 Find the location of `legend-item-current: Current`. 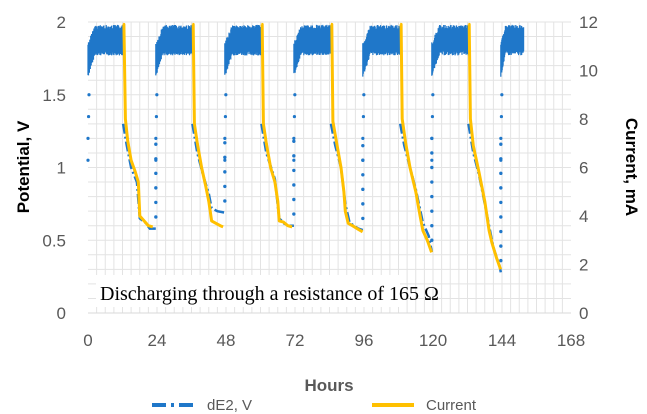

legend-item-current: Current is located at coordinates (424, 405).